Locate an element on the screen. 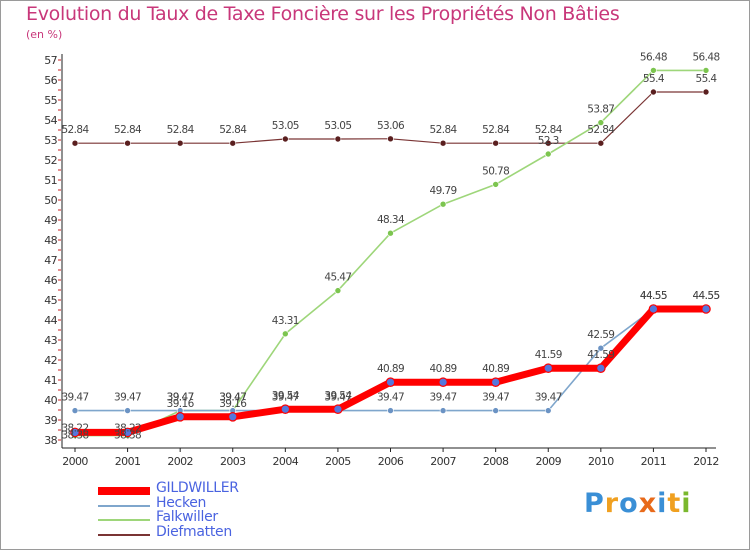  x-tick-label: 2004 is located at coordinates (286, 461).